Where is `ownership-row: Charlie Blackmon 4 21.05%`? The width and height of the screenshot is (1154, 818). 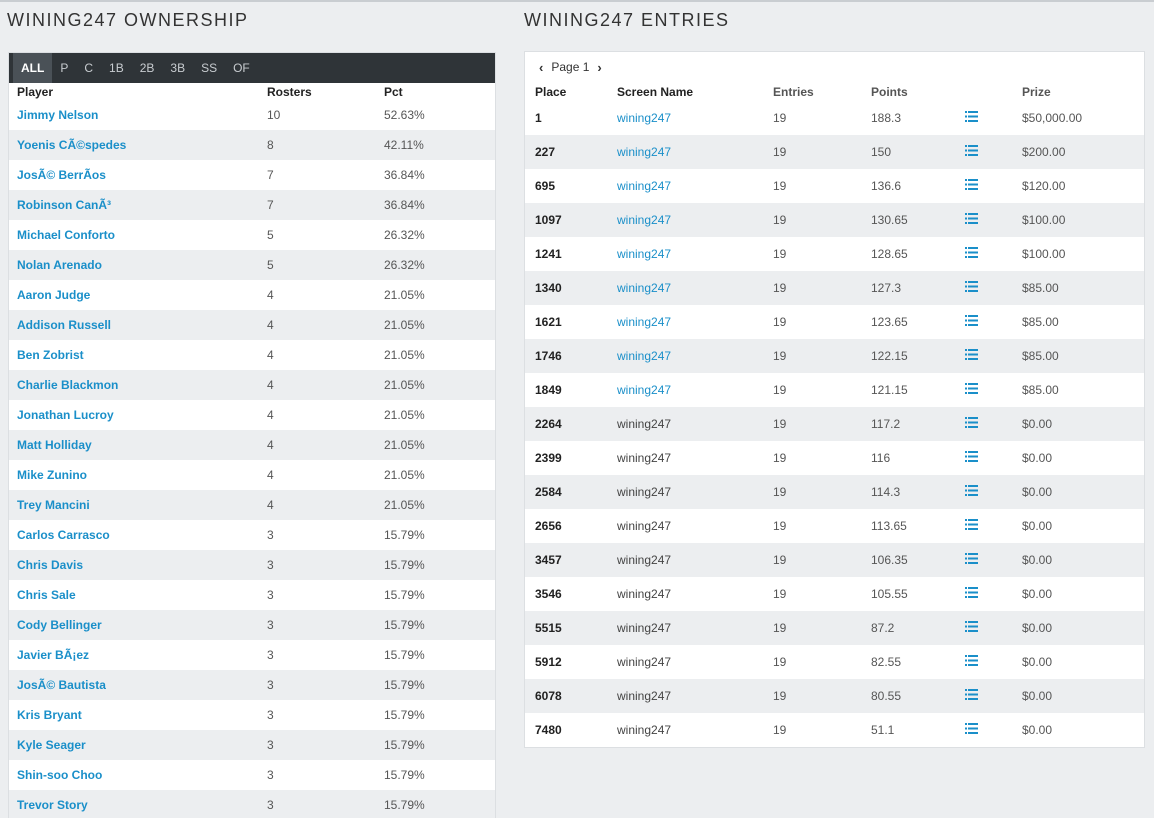 ownership-row: Charlie Blackmon 4 21.05% is located at coordinates (252, 385).